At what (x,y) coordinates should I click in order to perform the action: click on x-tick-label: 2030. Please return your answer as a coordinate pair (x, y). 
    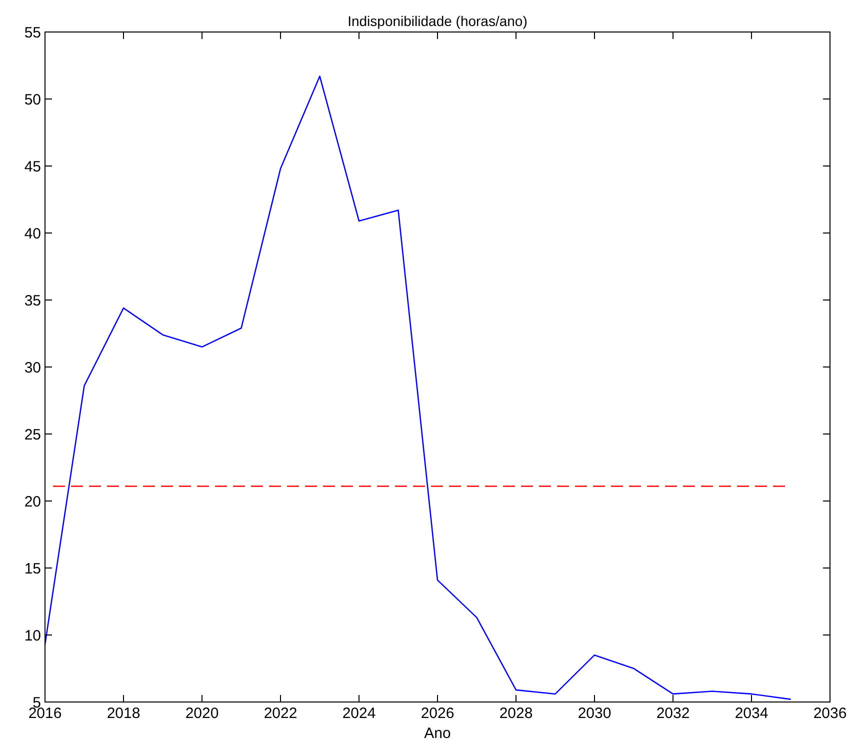
    Looking at the image, I should click on (595, 713).